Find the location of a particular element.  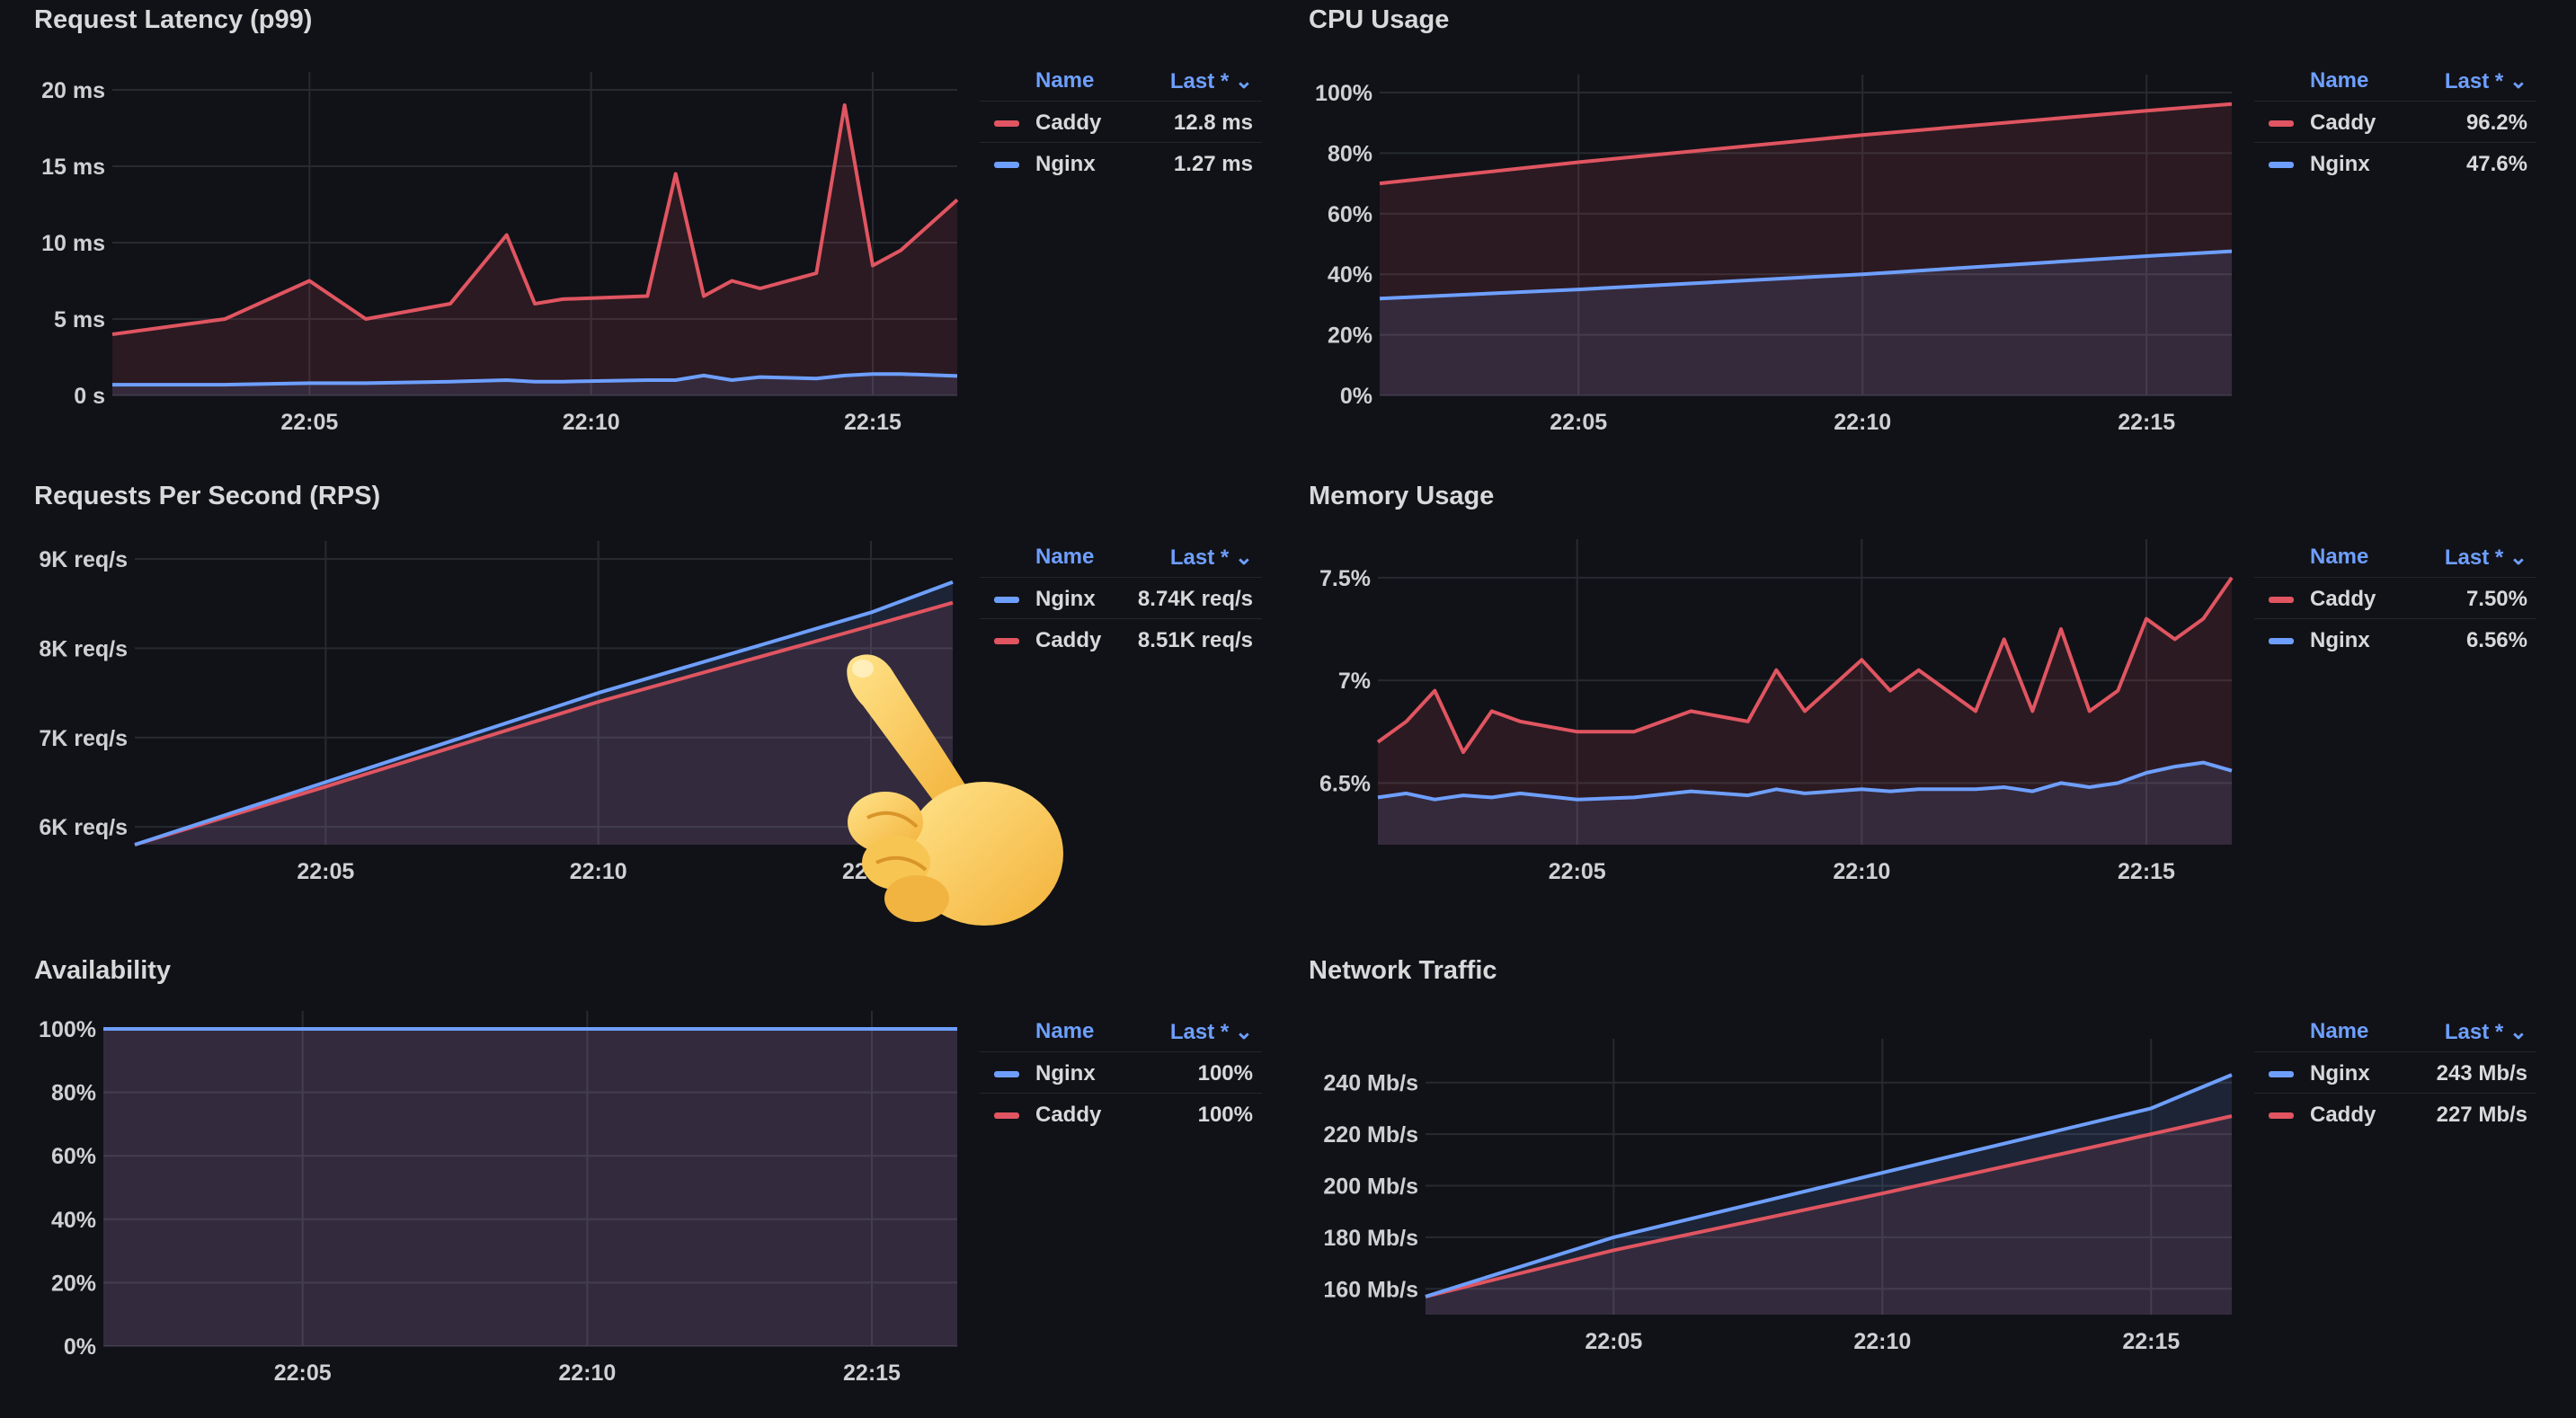

legend-row-nginx: Nginx 8.74K req/s is located at coordinates (1121, 597).